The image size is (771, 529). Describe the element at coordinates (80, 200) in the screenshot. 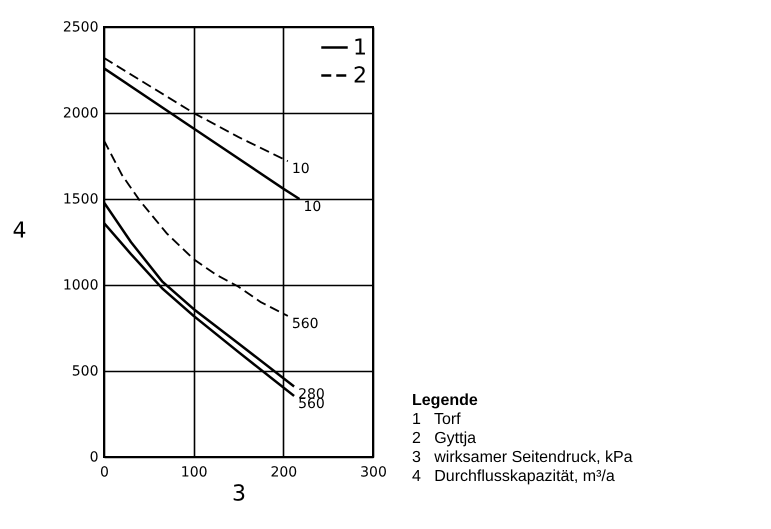

I see `y-tick-label: 1500` at that location.